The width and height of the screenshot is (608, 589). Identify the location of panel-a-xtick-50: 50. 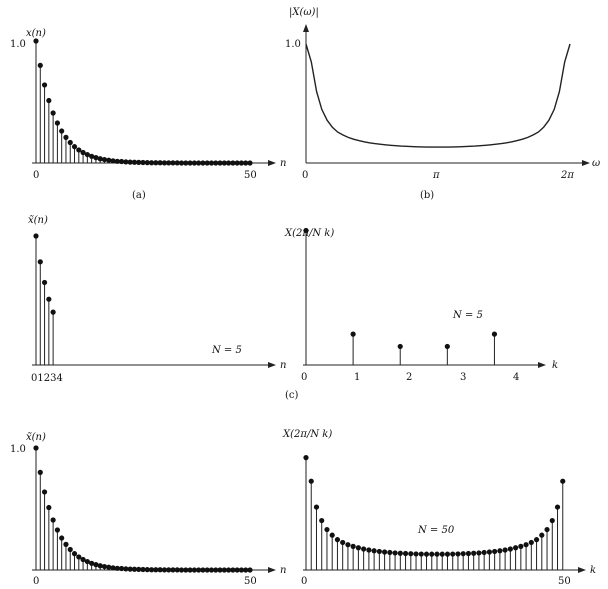
(250, 175).